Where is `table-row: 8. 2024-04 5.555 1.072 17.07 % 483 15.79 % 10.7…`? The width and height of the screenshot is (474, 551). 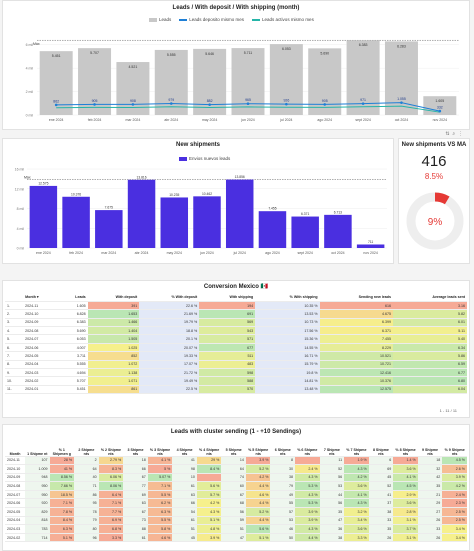
table-row: 8. 2024-04 5.555 1.072 17.07 % 483 15.79 % 10.7… is located at coordinates (236, 365).